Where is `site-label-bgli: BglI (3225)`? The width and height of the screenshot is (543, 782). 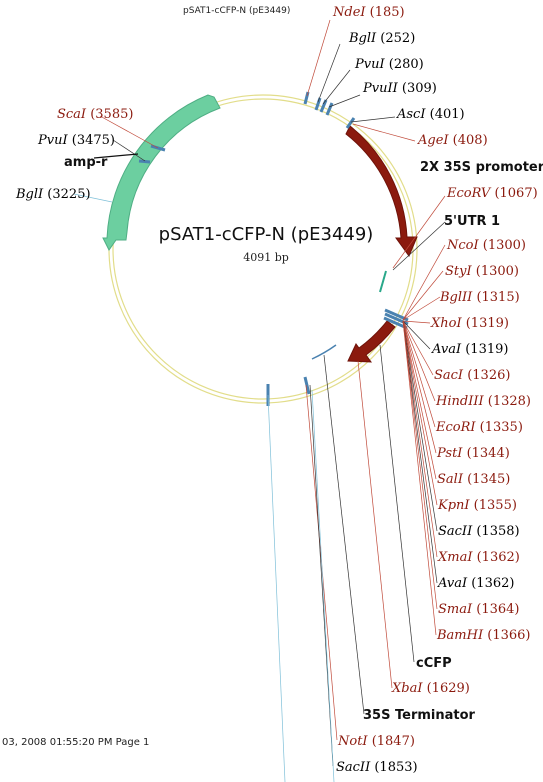 site-label-bgli: BglI (3225) is located at coordinates (53, 194).